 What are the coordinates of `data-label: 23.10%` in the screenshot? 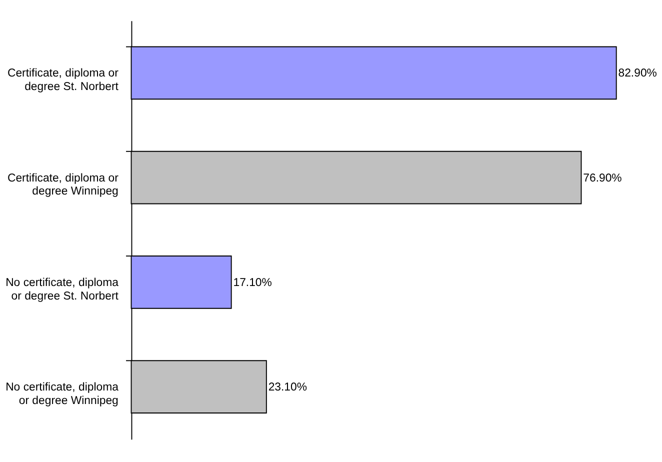 It's located at (288, 388).